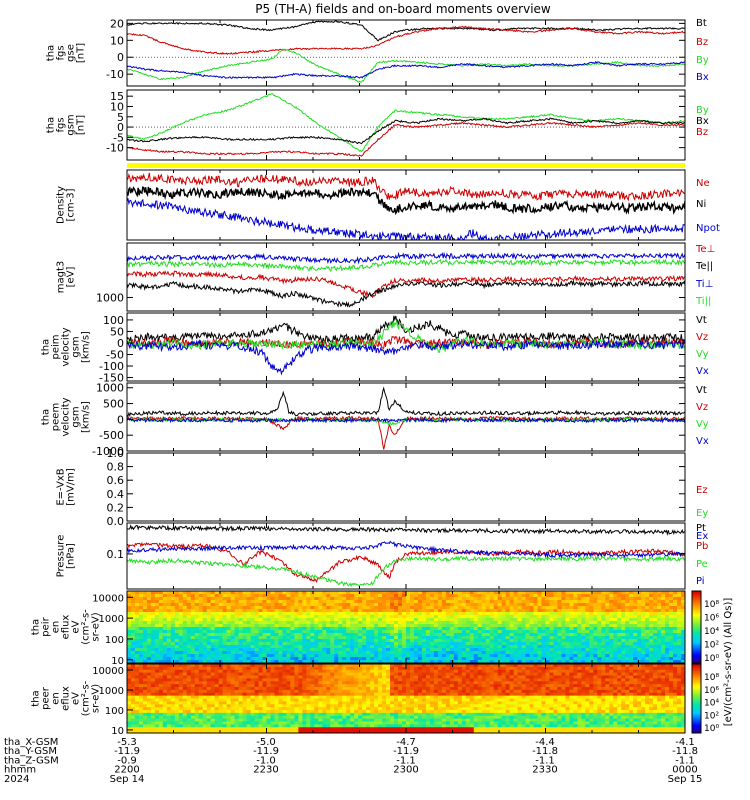 The height and width of the screenshot is (800, 750). Describe the element at coordinates (406, 265) in the screenshot. I see `series-line-ti||` at that location.